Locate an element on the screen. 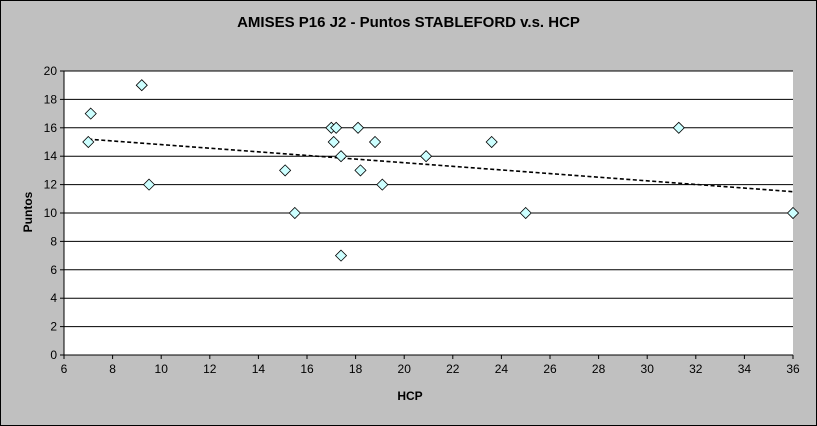 This screenshot has width=817, height=426. x-tick-label: 20 is located at coordinates (405, 369).